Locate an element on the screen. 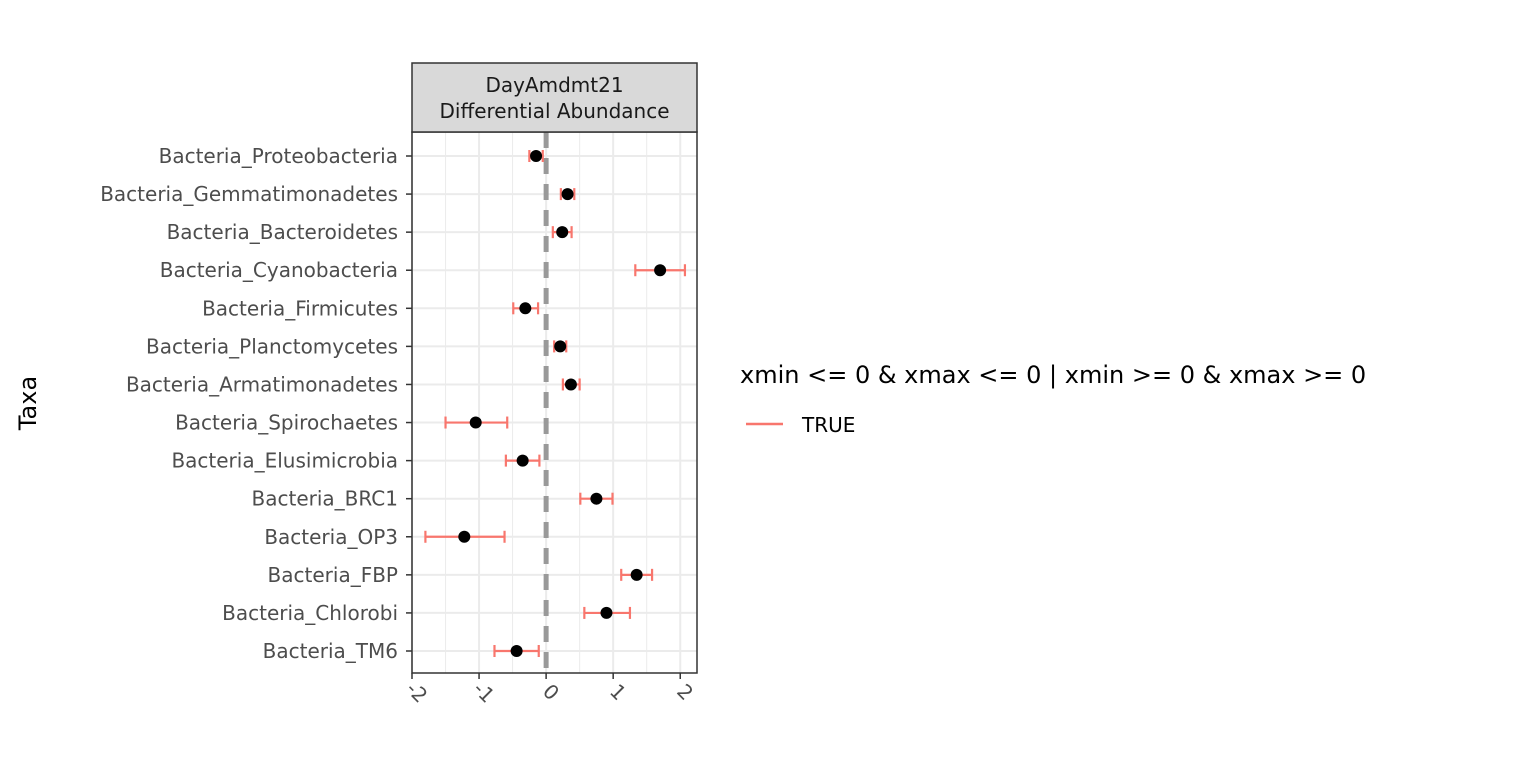 The image size is (1536, 768). y-tick-label: Bacteria_Cyanobacteria is located at coordinates (279, 270).